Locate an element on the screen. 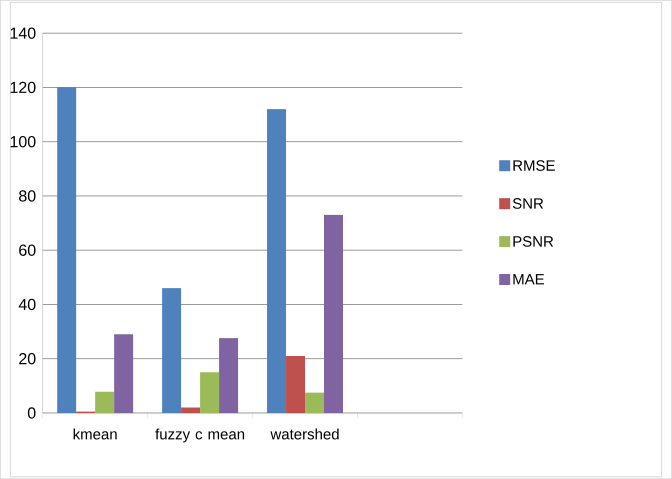 The height and width of the screenshot is (479, 672). y-tick-label: 100 is located at coordinates (23, 142).